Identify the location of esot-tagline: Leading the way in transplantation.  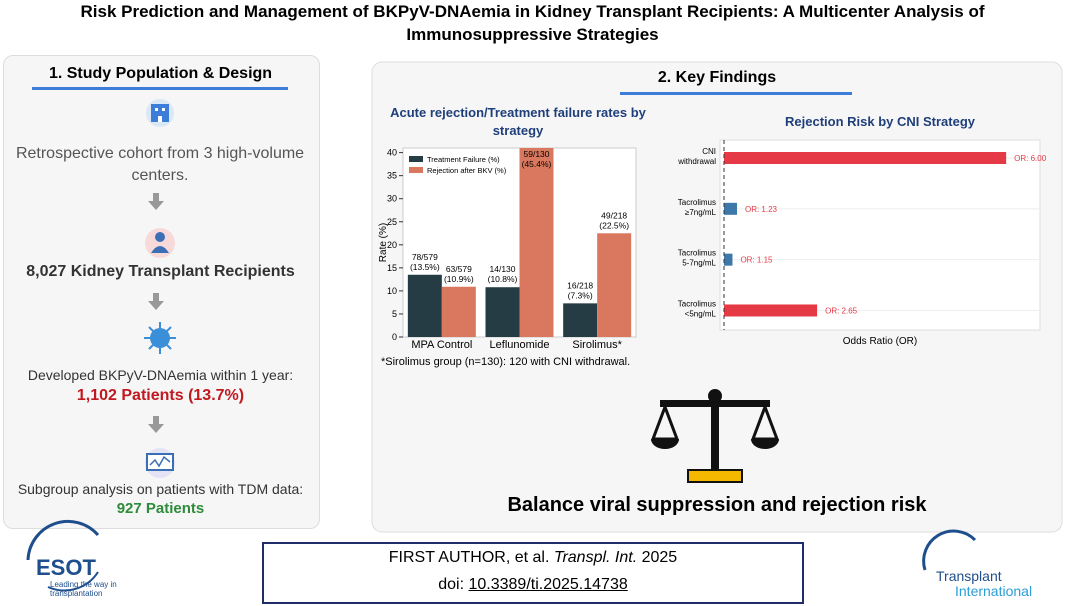
(83, 589).